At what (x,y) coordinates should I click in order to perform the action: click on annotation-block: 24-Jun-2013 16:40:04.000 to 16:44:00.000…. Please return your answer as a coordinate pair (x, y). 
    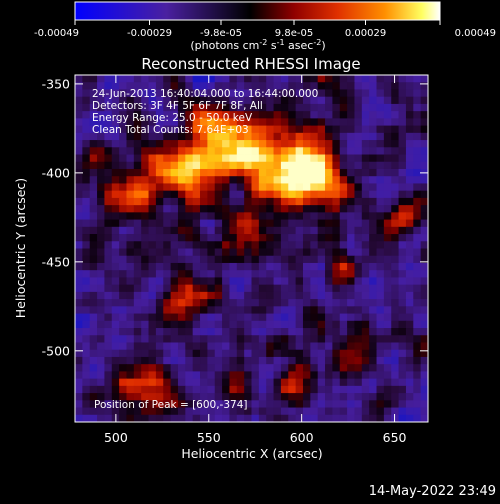
    Looking at the image, I should click on (205, 112).